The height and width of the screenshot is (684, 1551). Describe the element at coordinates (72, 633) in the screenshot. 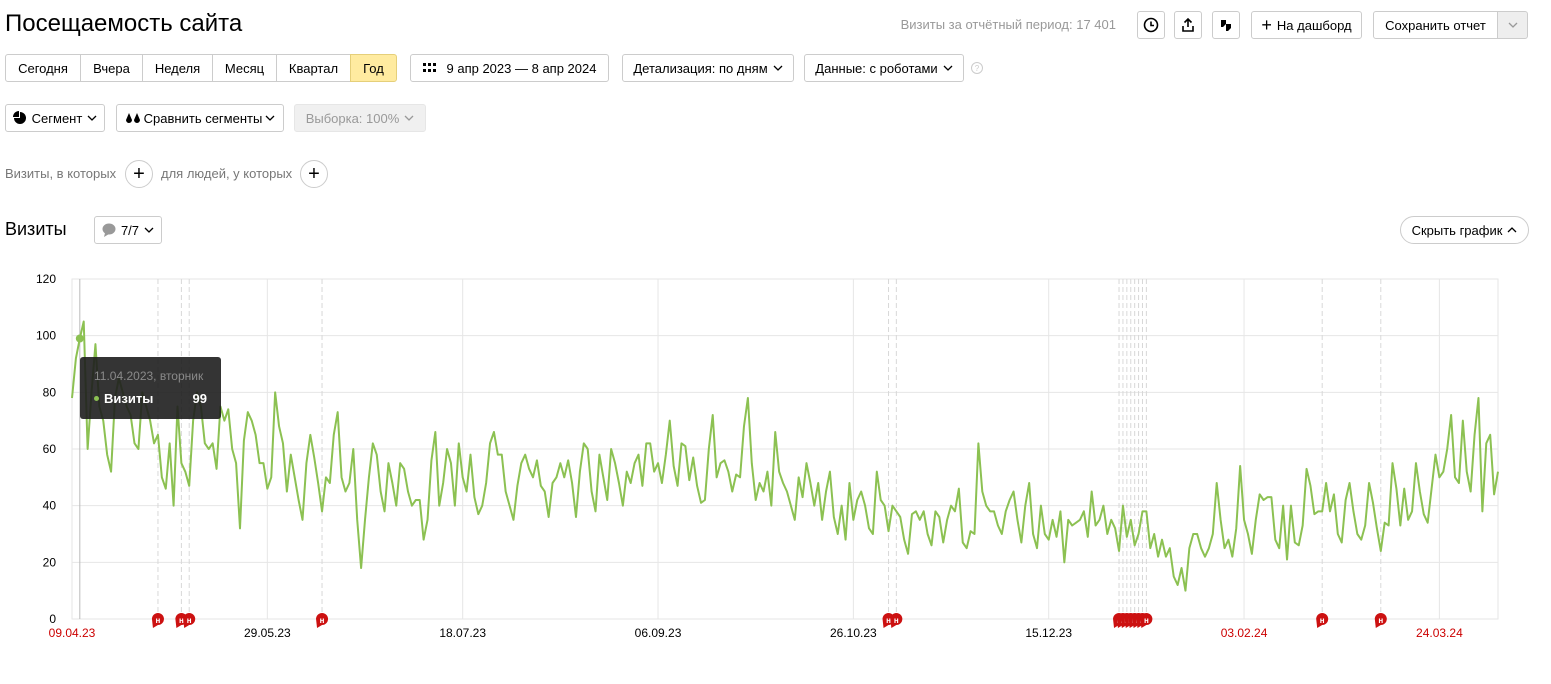

I see `x-tick-label: 09.04.23` at that location.